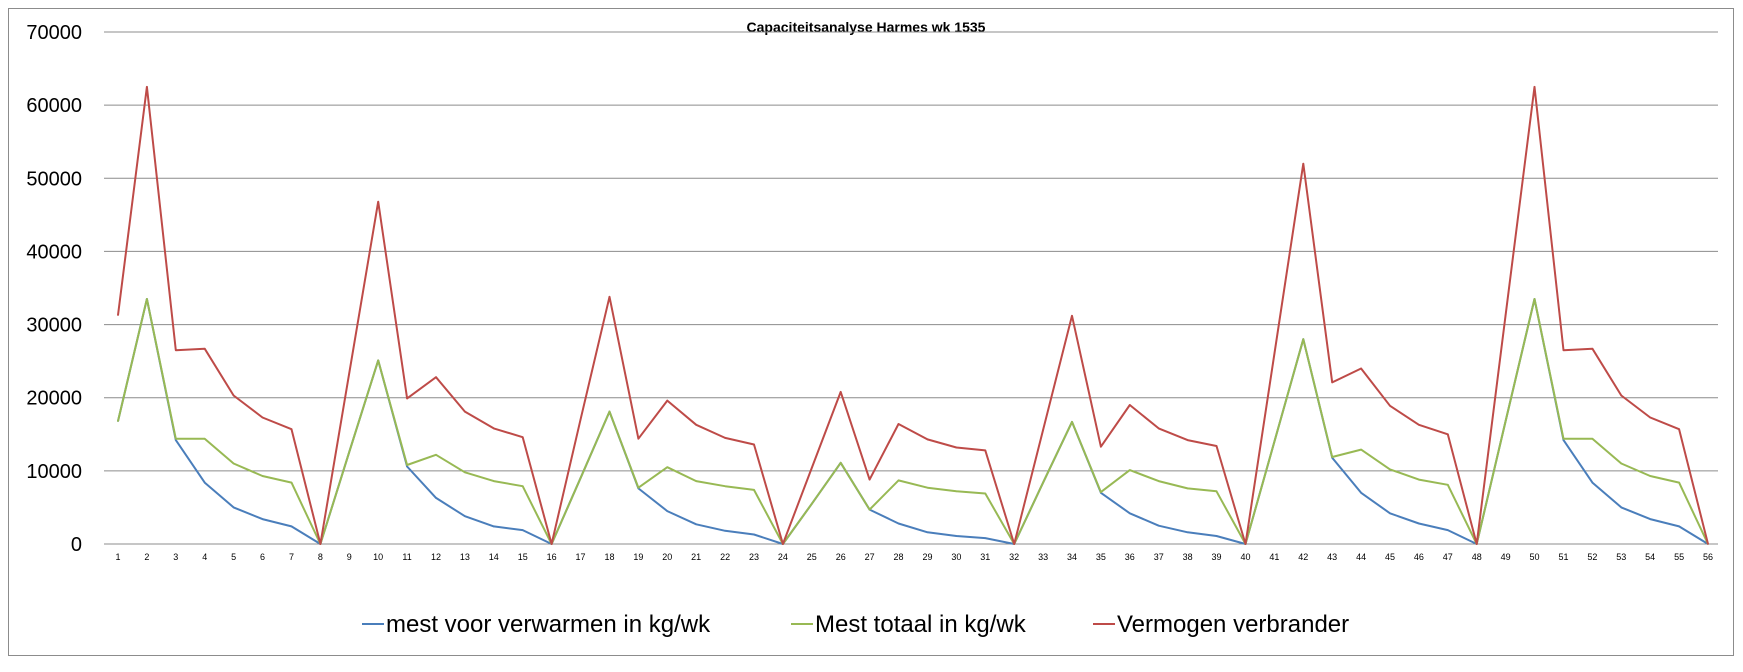 The height and width of the screenshot is (672, 1743). I want to click on x-tick-label: 55, so click(1679, 557).